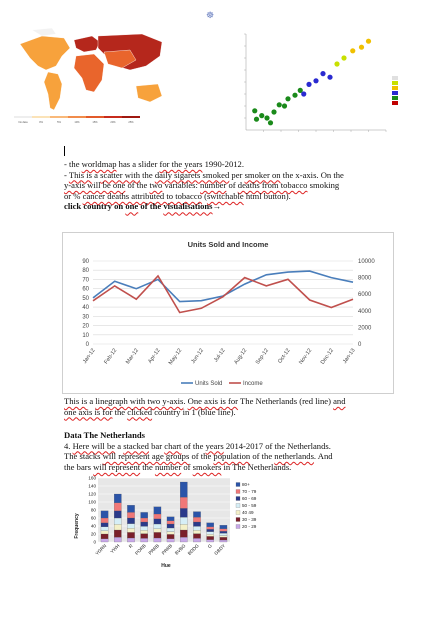  Describe the element at coordinates (132, 357) in the screenshot. I see `category-label: Mar-12` at that location.